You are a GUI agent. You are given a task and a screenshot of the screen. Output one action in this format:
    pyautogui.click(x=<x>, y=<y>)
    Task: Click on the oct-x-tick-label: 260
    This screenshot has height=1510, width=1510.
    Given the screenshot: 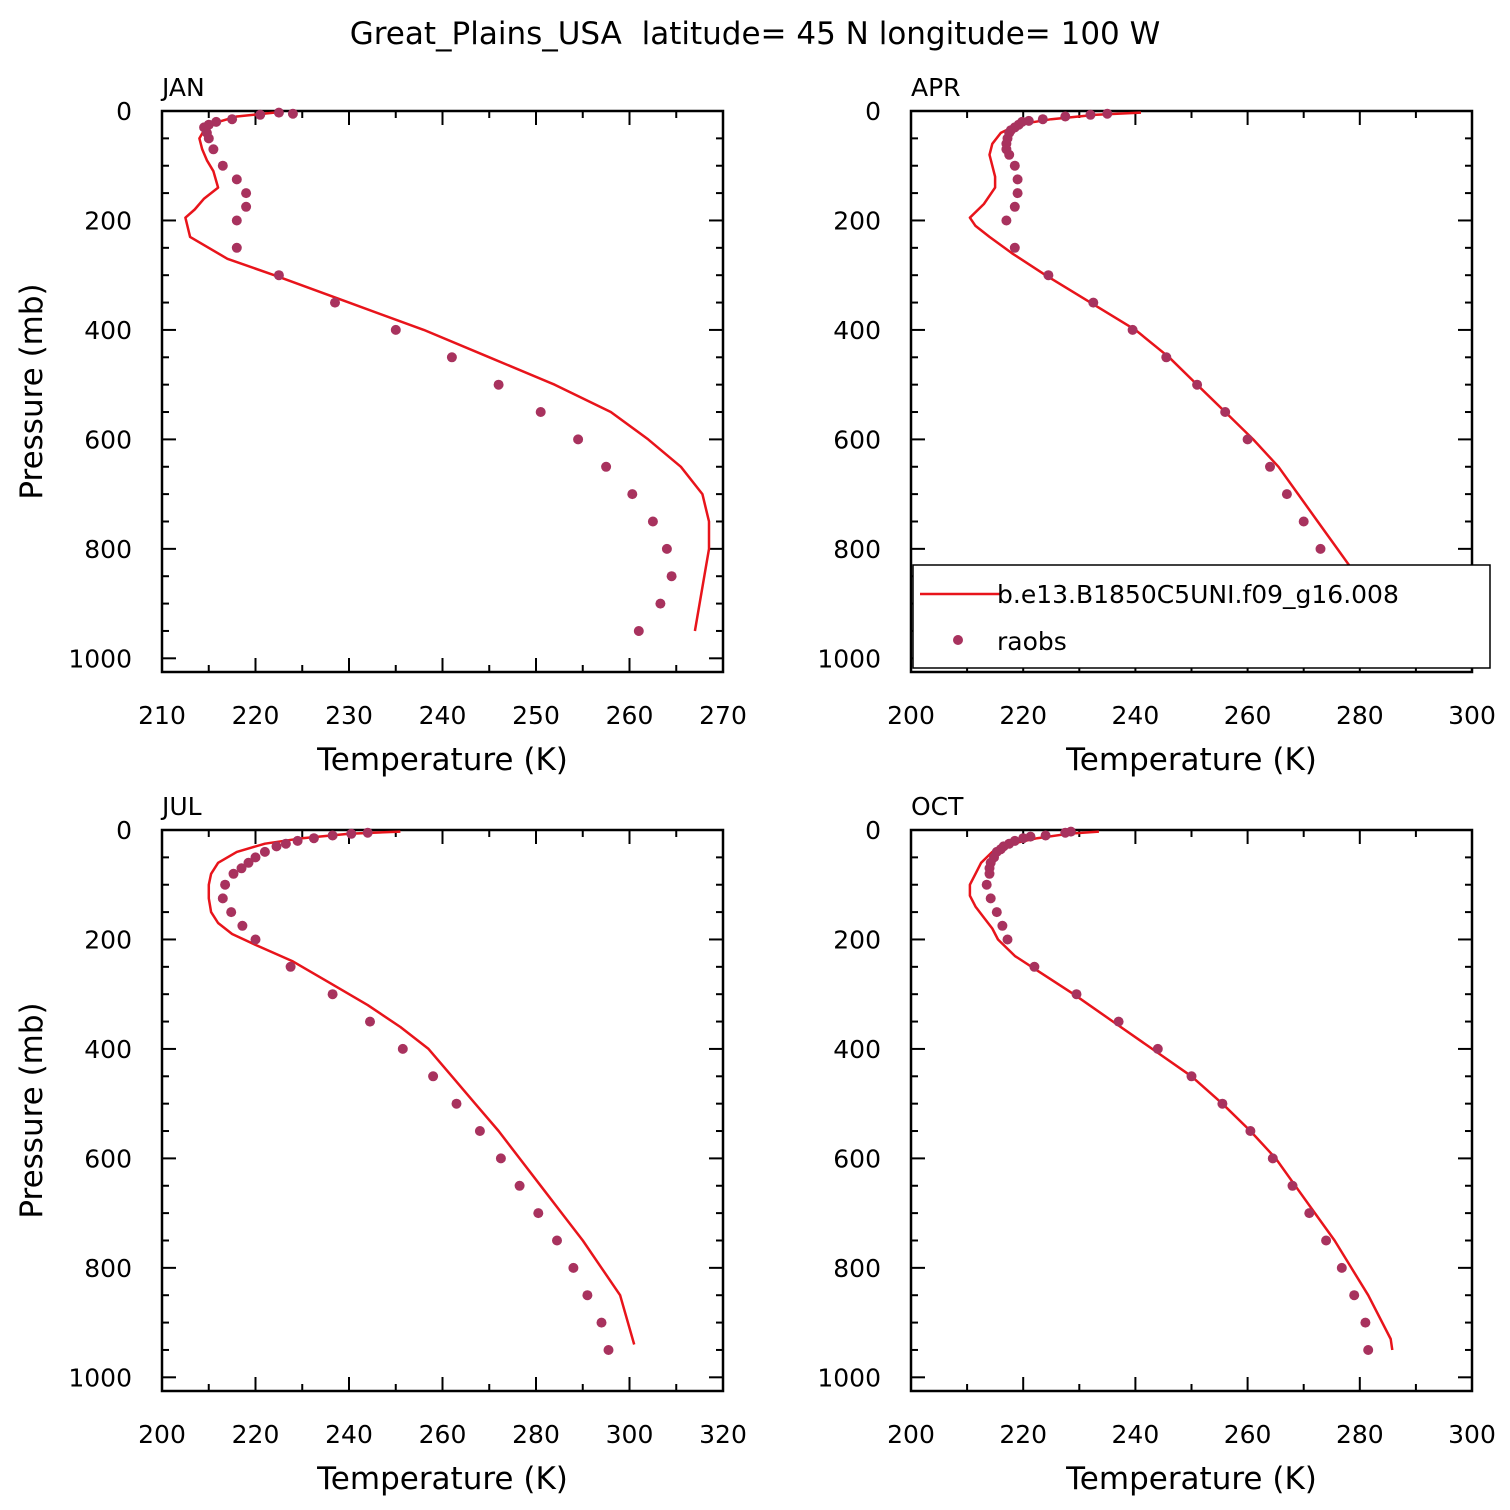 What is the action you would take?
    pyautogui.click(x=1248, y=1434)
    